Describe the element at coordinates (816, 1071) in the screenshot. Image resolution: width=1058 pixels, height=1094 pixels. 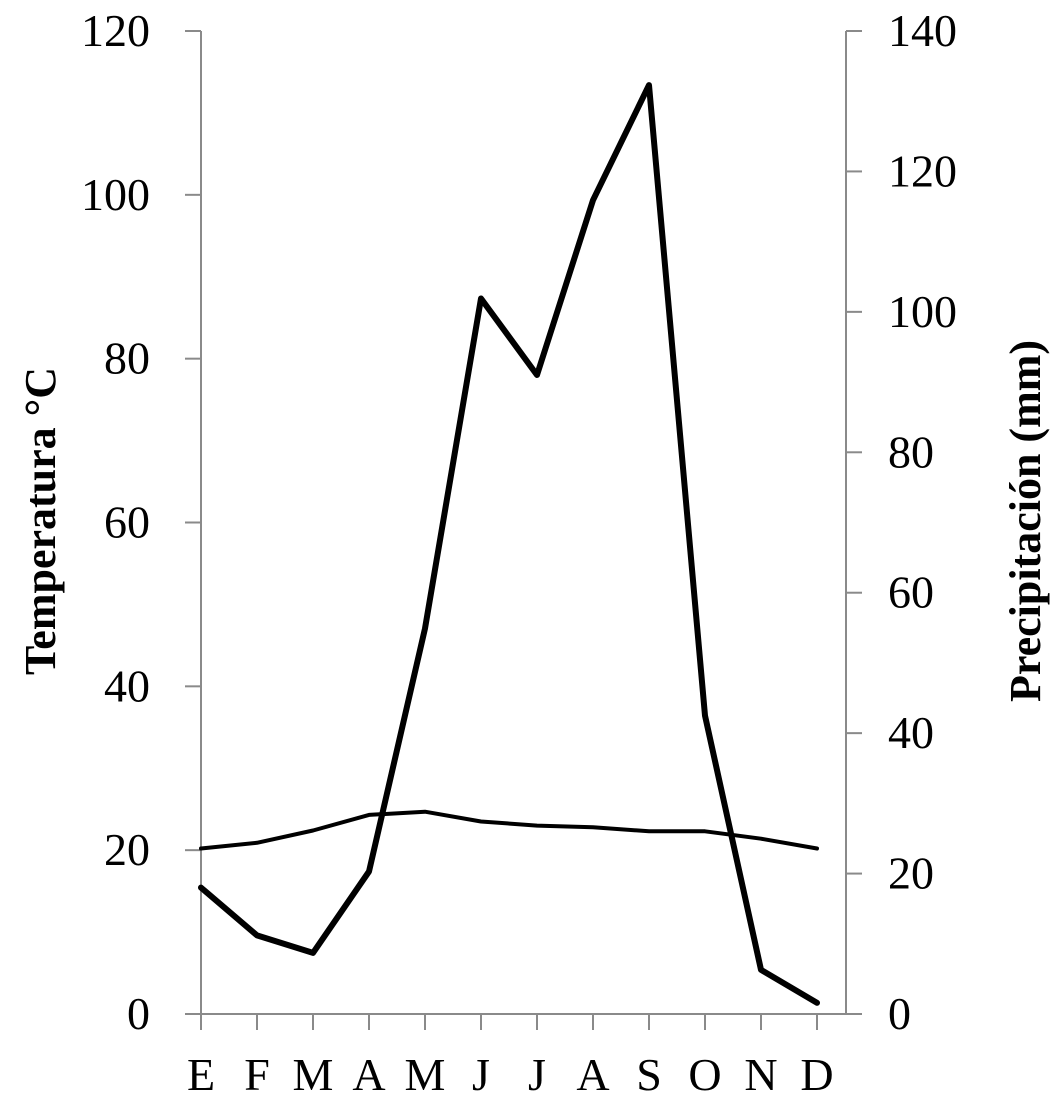
I see `x-tick-label: D` at that location.